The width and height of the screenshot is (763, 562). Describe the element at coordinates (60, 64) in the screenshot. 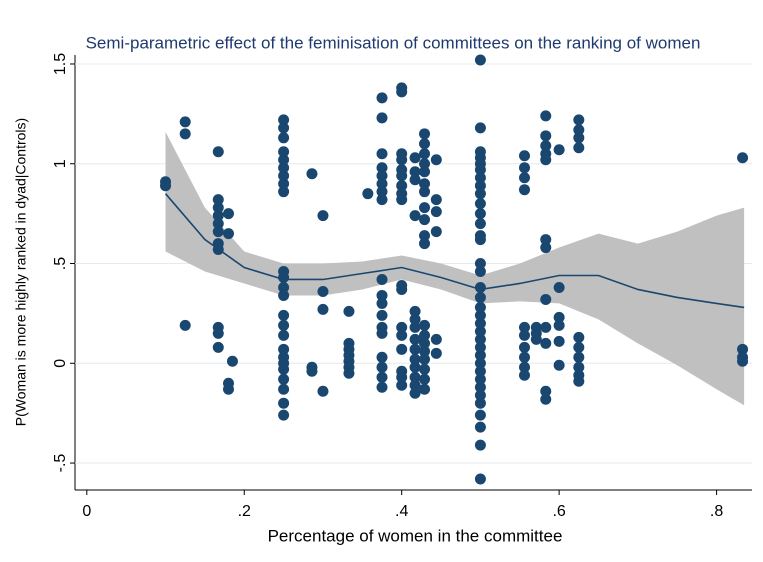

I see `y-tick-label: 1.5` at that location.